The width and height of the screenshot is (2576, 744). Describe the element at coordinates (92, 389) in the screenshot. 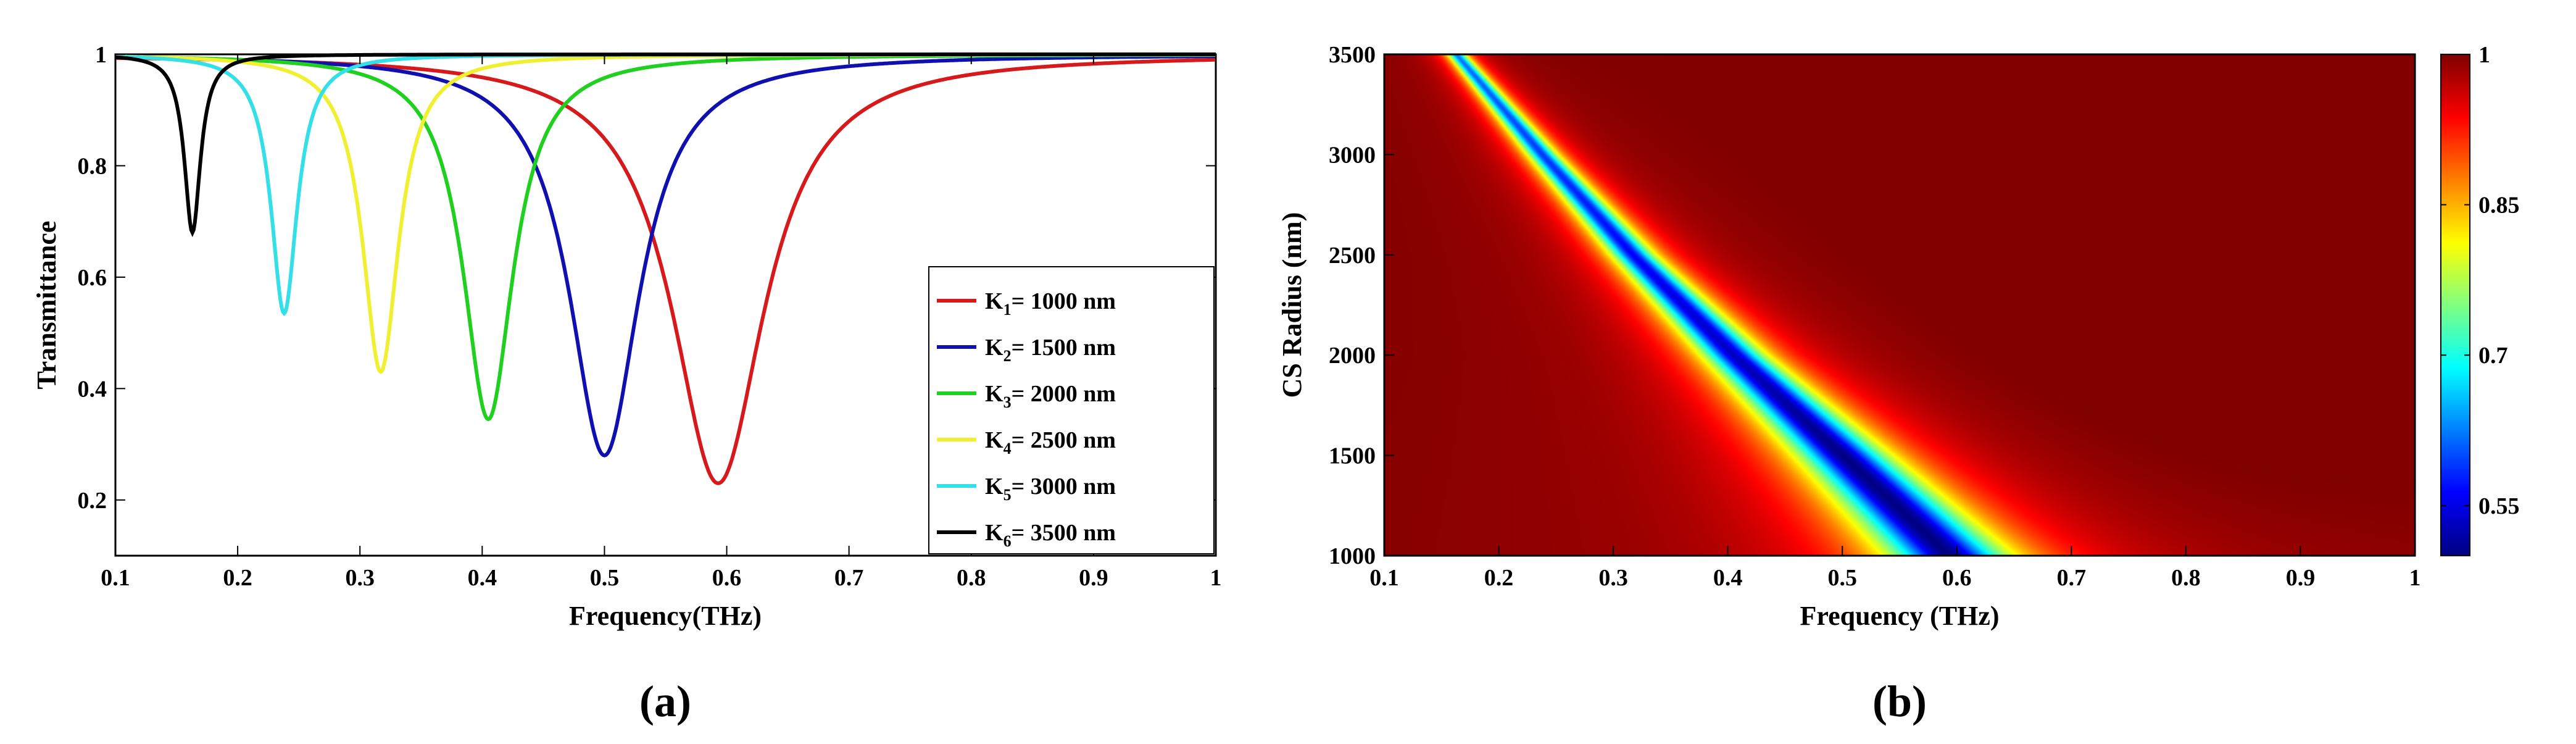

I see `y-tick-label-a: 0.4` at that location.